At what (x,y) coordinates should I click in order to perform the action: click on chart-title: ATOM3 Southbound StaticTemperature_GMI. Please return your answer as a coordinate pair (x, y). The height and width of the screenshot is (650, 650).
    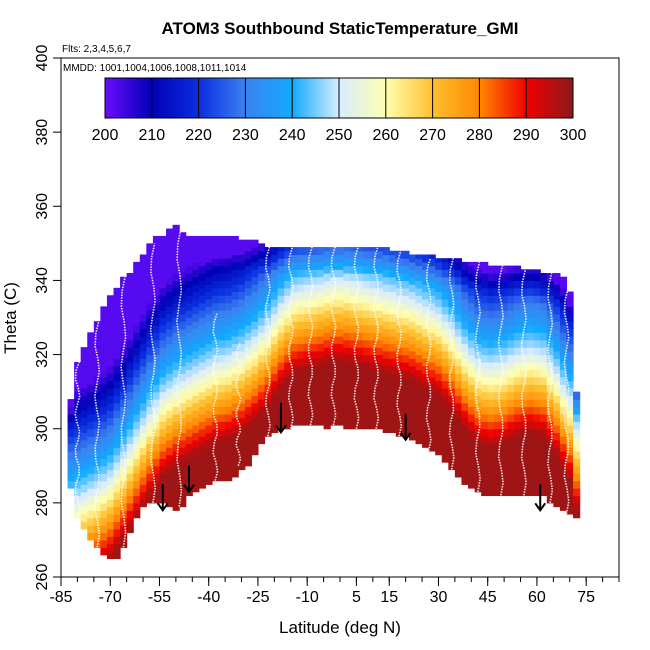
    Looking at the image, I should click on (339, 28).